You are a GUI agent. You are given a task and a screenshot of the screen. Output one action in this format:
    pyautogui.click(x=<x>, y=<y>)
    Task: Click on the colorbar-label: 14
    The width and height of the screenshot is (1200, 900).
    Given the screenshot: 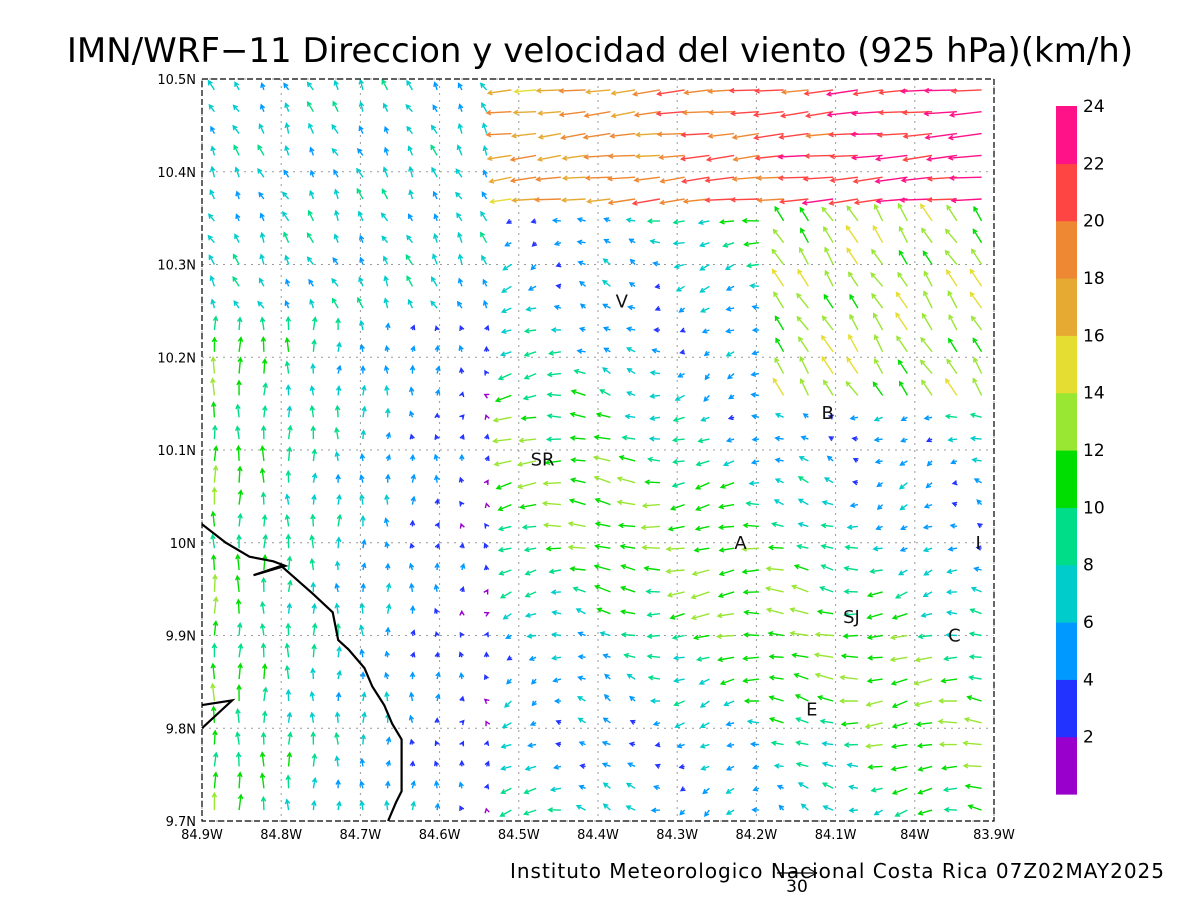 What is the action you would take?
    pyautogui.click(x=1094, y=394)
    